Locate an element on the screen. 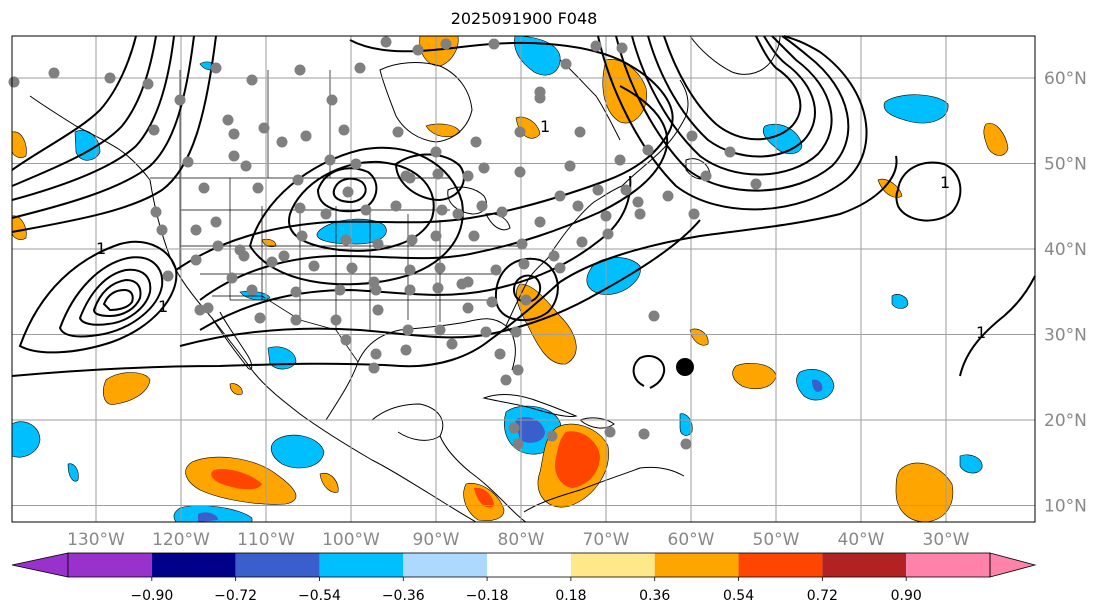 Image resolution: width=1105 pixels, height=615 pixels. colorbar-extend-high is located at coordinates (1013, 565).